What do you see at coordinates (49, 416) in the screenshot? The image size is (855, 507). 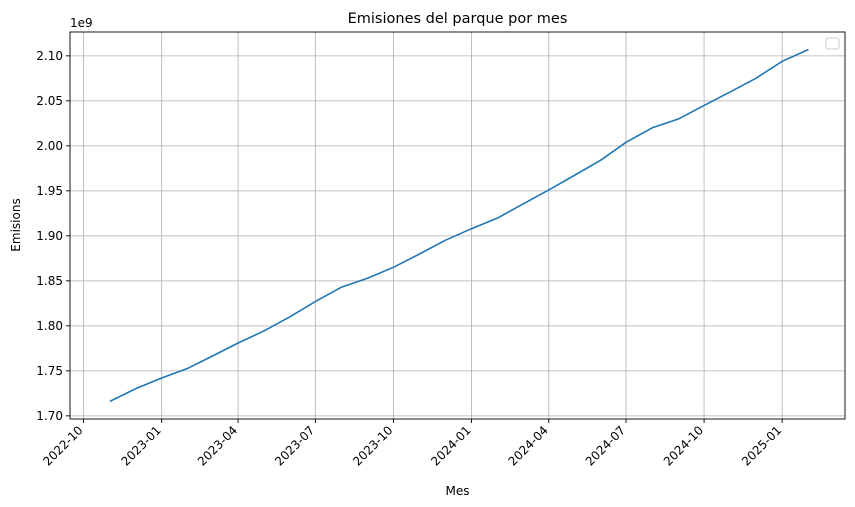 I see `y-tick-label: 1.70` at bounding box center [49, 416].